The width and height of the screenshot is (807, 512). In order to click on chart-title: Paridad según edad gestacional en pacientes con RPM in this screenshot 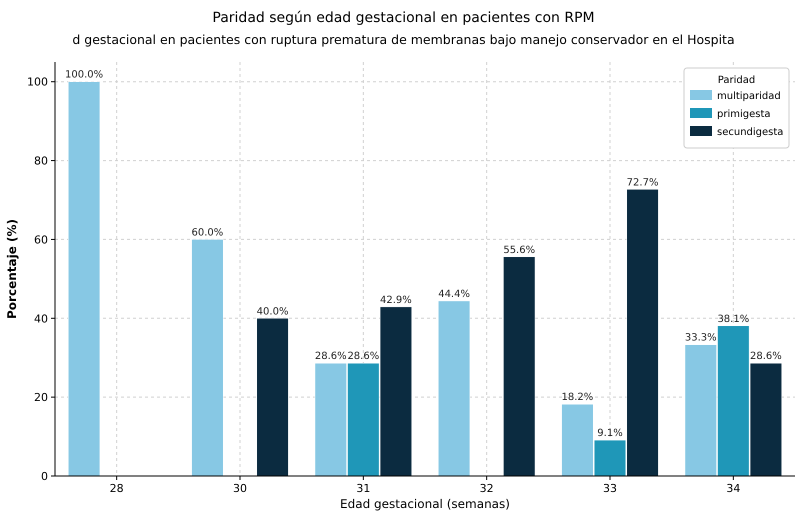, I will do `click(403, 18)`.